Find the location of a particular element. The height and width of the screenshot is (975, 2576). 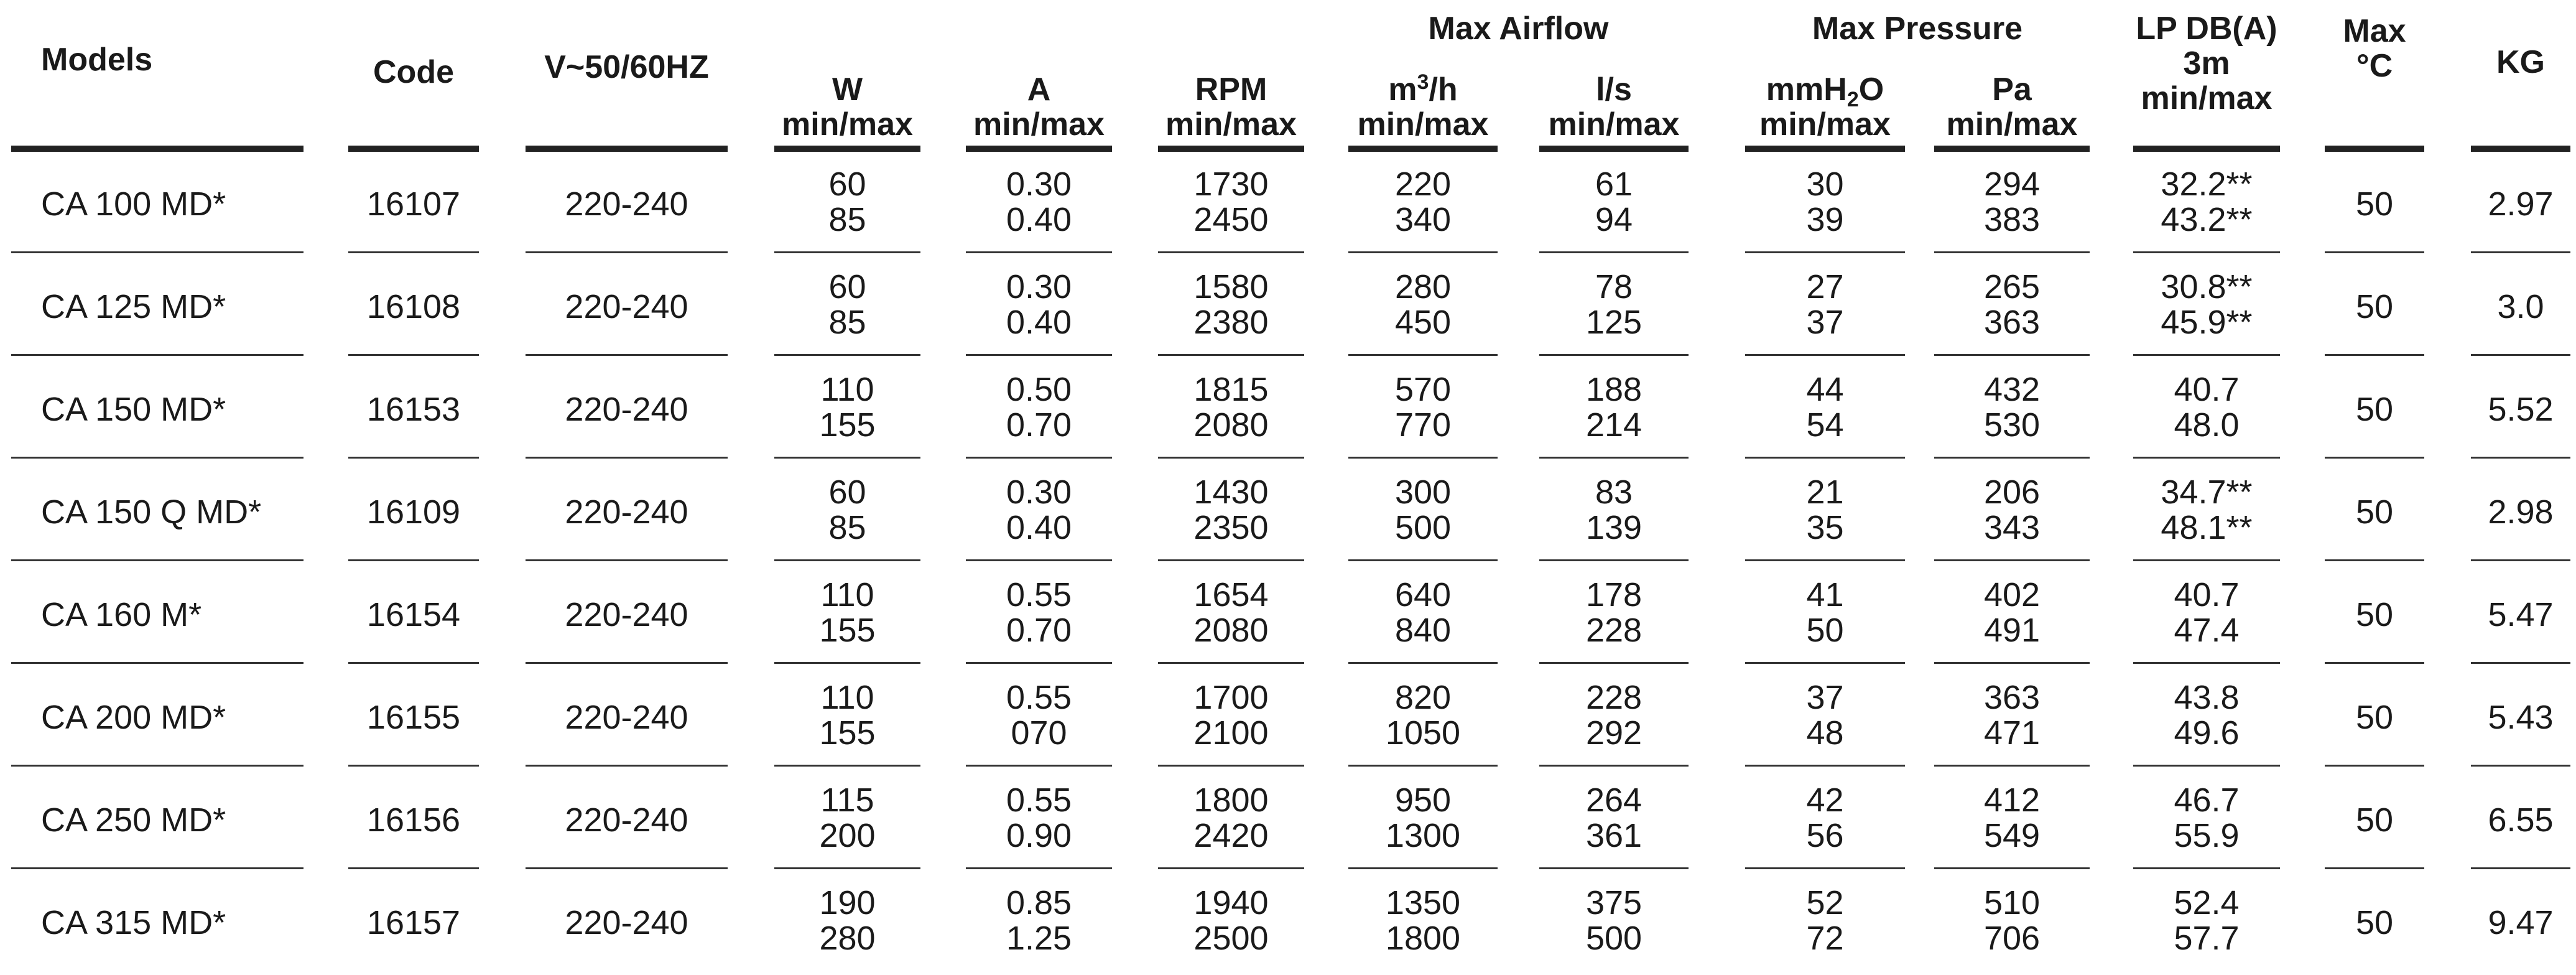

value-min: 412 is located at coordinates (2012, 800).